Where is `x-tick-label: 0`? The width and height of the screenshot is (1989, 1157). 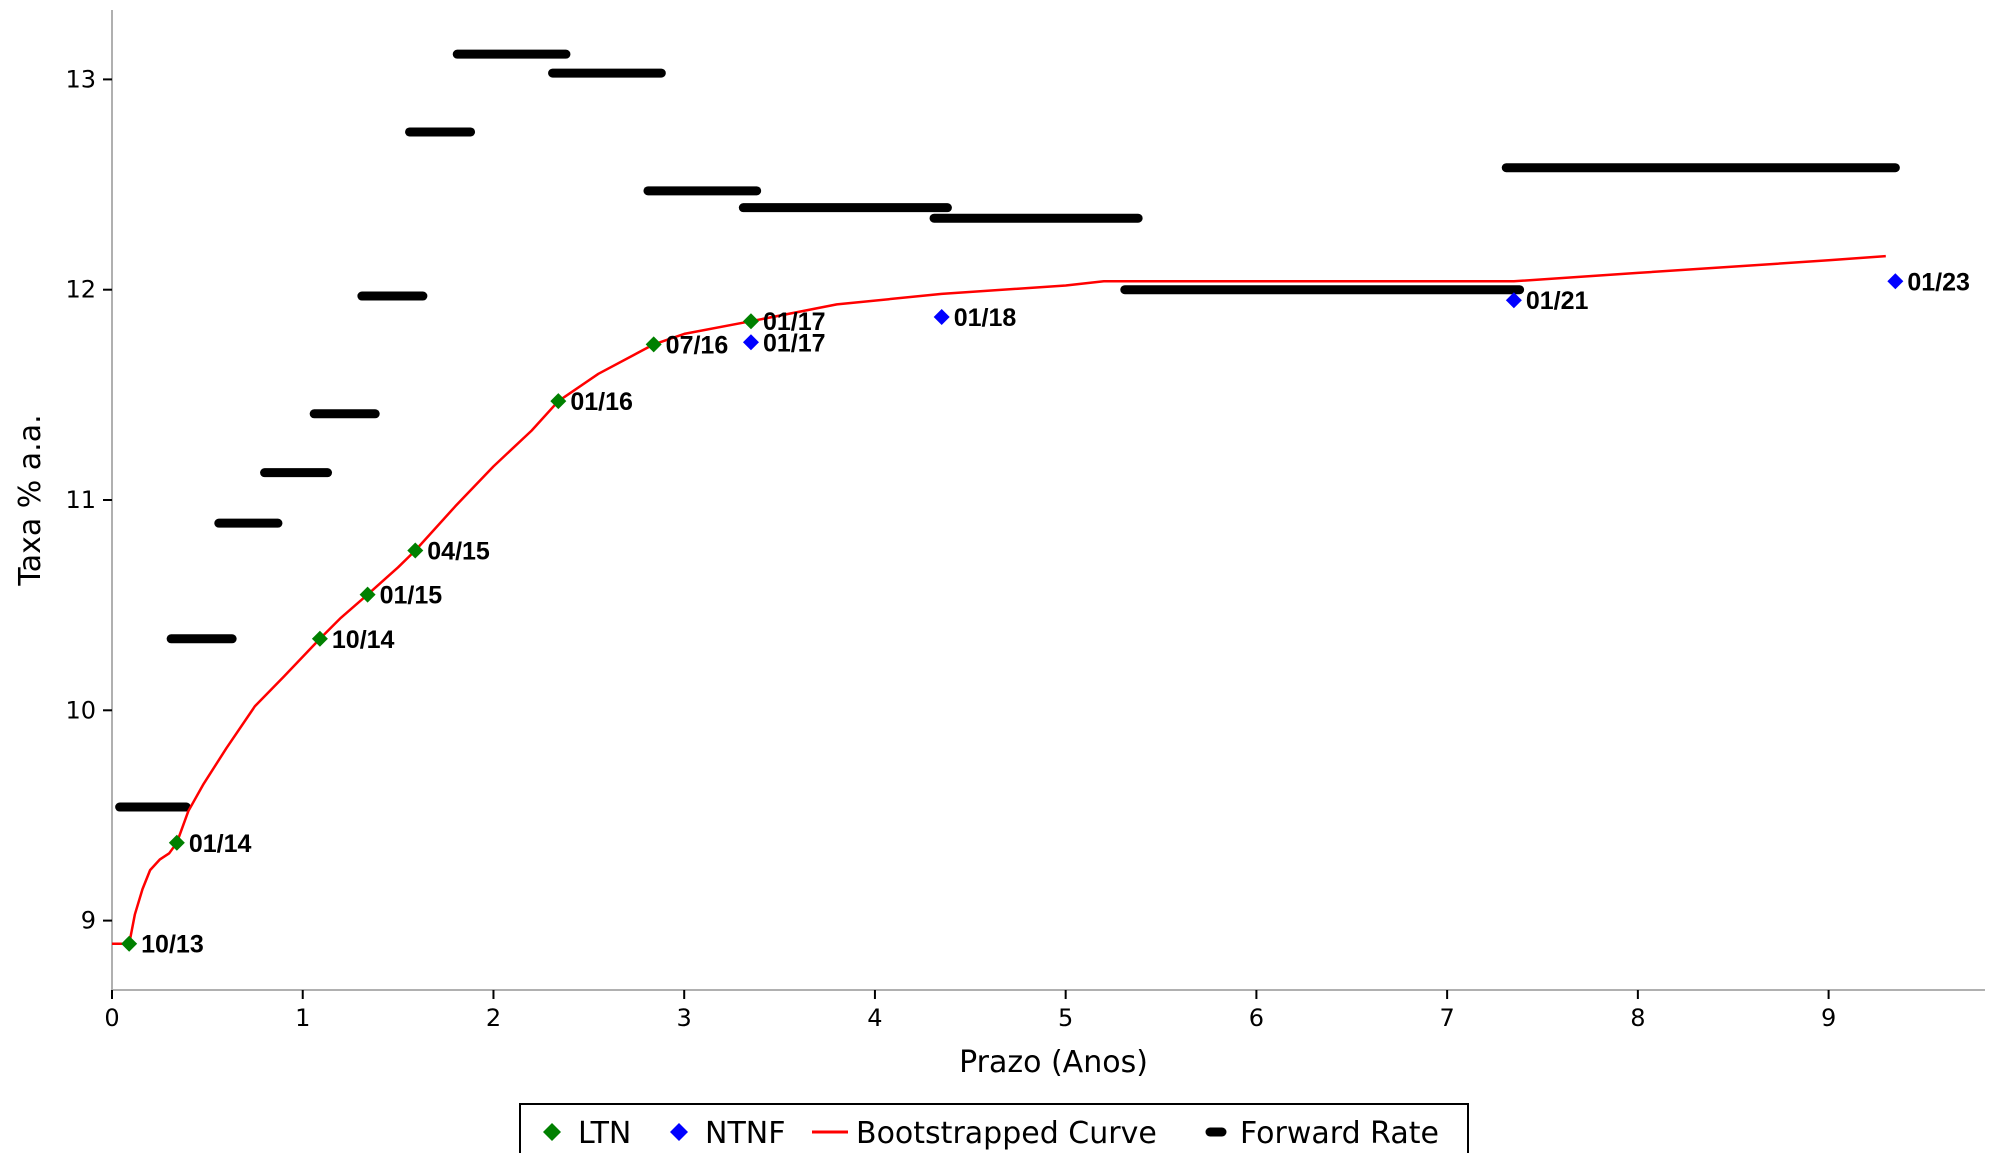
x-tick-label: 0 is located at coordinates (111, 1018).